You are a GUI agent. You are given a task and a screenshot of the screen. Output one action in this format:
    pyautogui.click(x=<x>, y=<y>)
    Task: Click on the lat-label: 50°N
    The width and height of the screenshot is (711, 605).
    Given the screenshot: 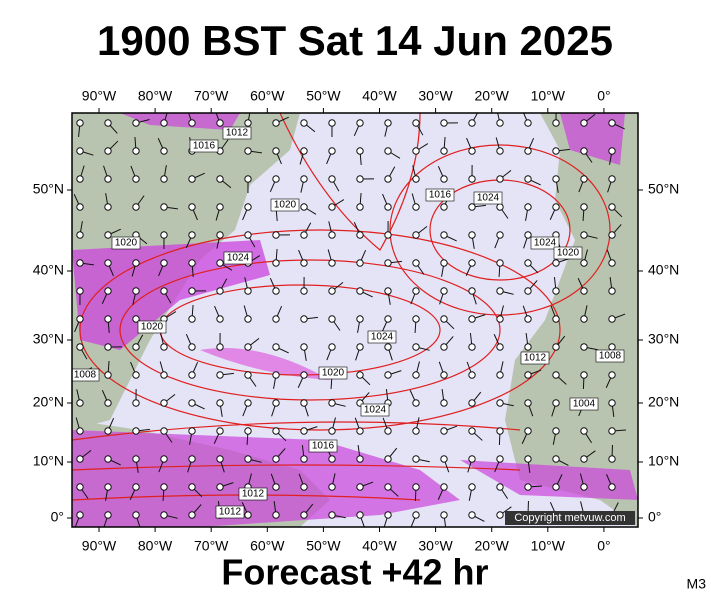 What is the action you would take?
    pyautogui.click(x=663, y=189)
    